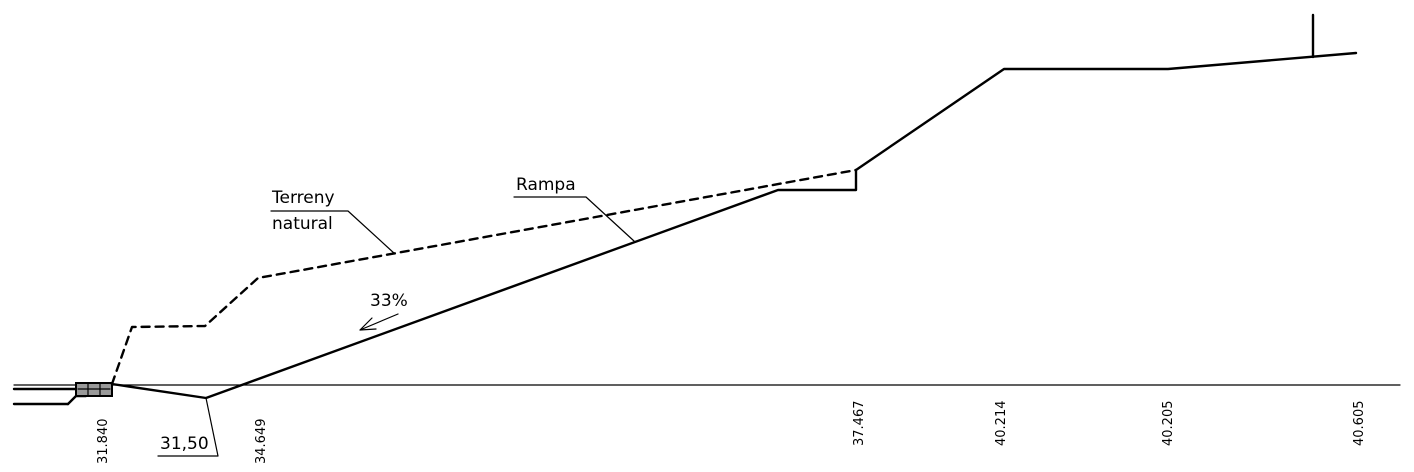 The width and height of the screenshot is (1414, 472). Describe the element at coordinates (261, 442) in the screenshot. I see `elevation-label: 34.649` at that location.